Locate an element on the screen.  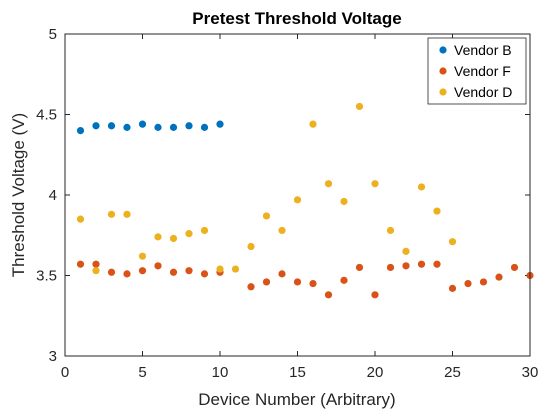
legend: Vendor B Vendor F Vendor D is located at coordinates (477, 71).